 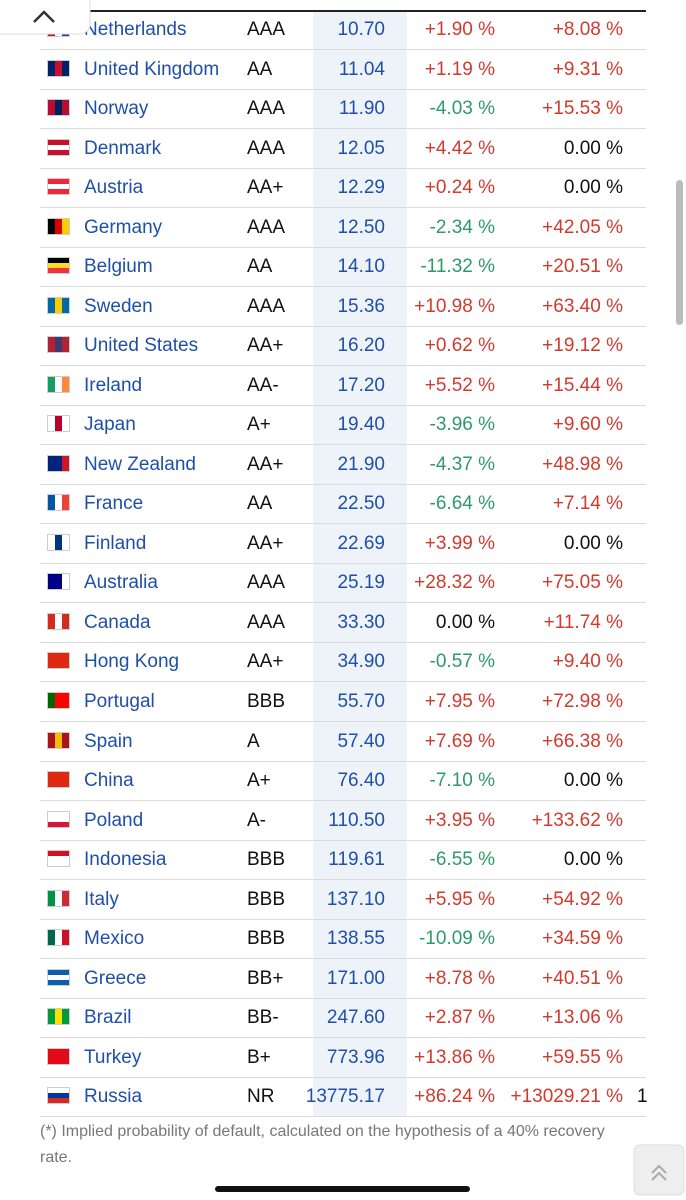 I want to click on cds-value: 21.90, so click(x=361, y=464).